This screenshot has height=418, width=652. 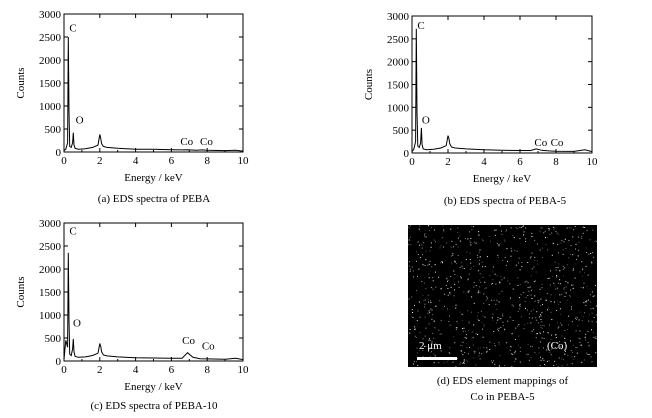 I want to click on x-tick-label: 10, so click(x=244, y=161).